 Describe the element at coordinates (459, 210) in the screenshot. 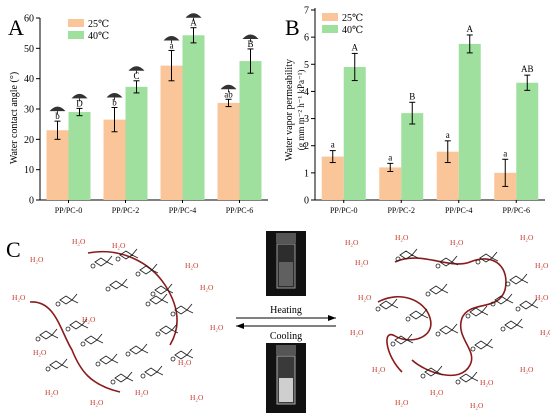

I see `x-tick-label: PP/PC-4` at that location.